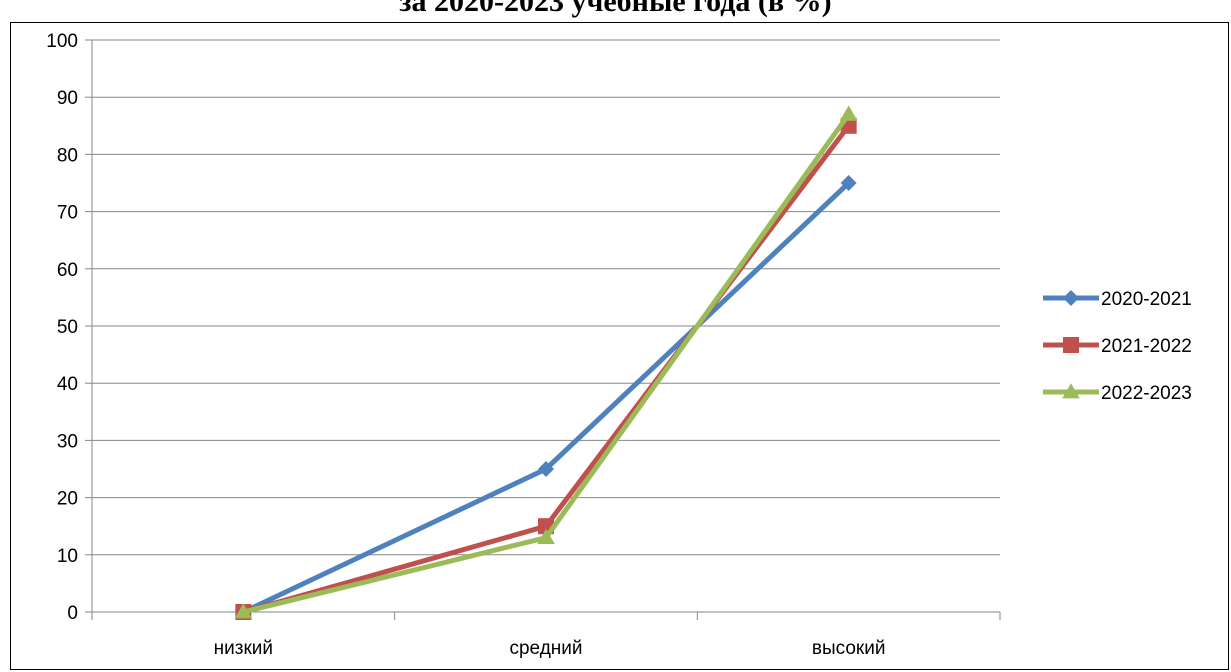 Image resolution: width=1231 pixels, height=672 pixels. I want to click on x-tick-label: средний, so click(545, 648).